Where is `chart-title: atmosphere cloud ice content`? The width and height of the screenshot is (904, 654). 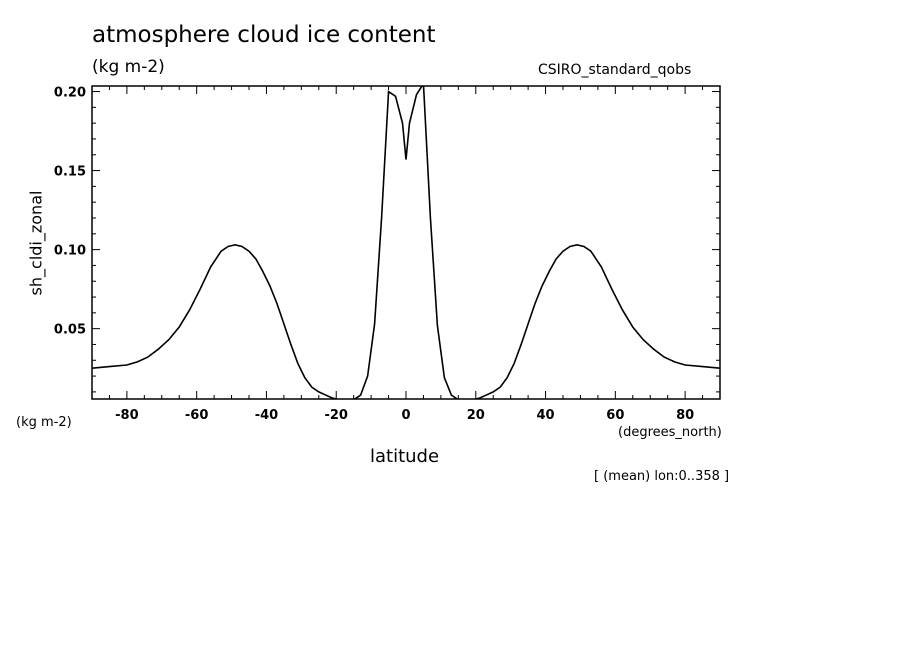 chart-title: atmosphere cloud ice content is located at coordinates (264, 35).